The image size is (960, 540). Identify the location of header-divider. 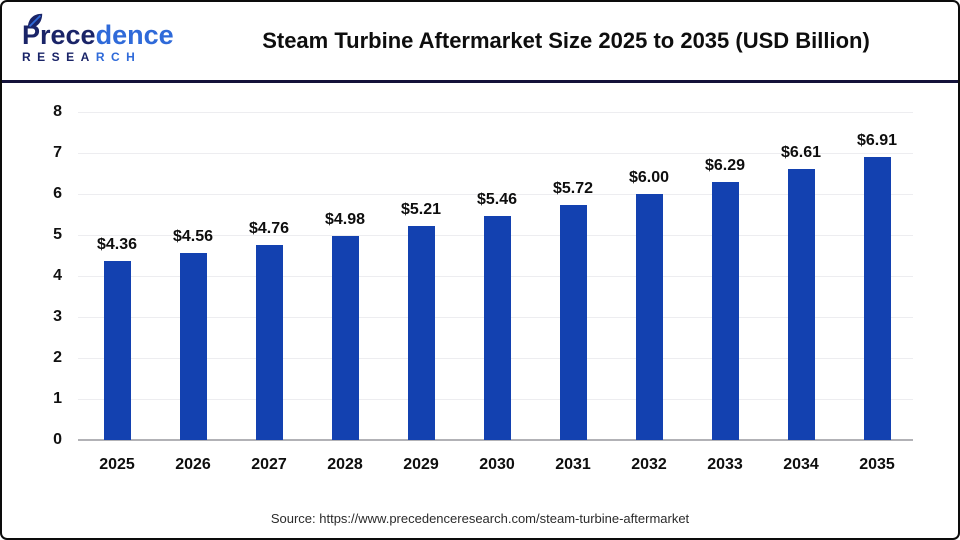
(480, 81).